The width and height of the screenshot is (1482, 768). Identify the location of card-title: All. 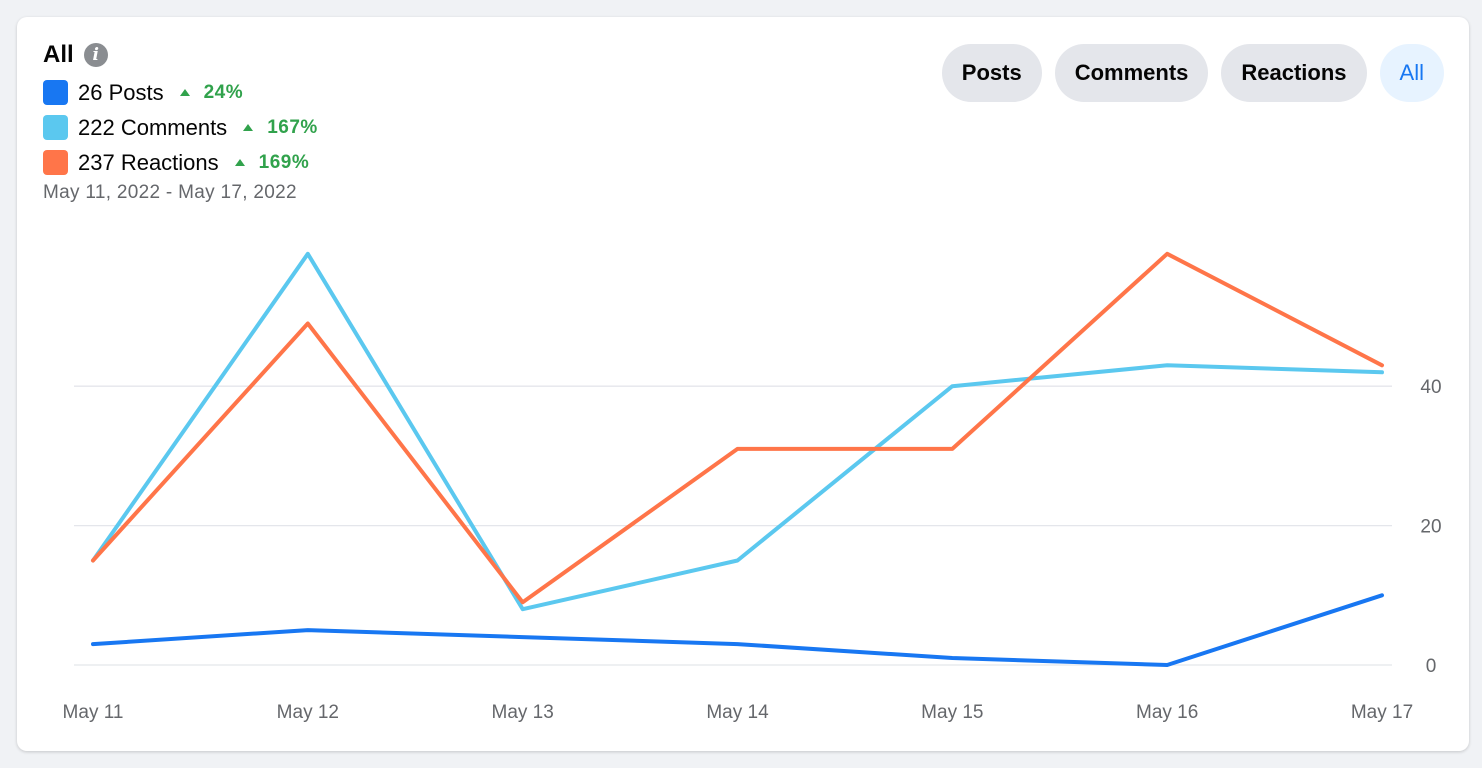
(58, 54).